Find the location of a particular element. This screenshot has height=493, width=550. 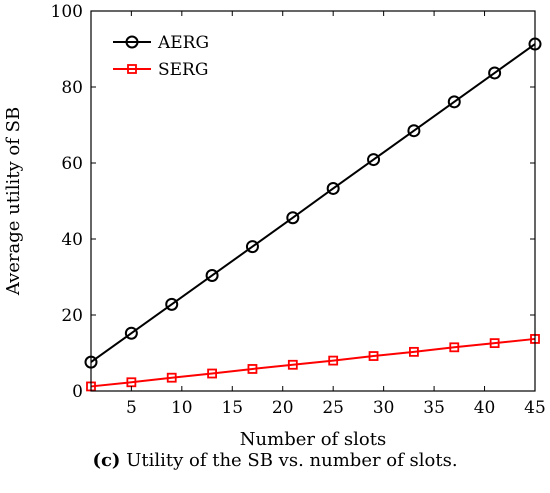

y-tick-label: 80 is located at coordinates (72, 88).